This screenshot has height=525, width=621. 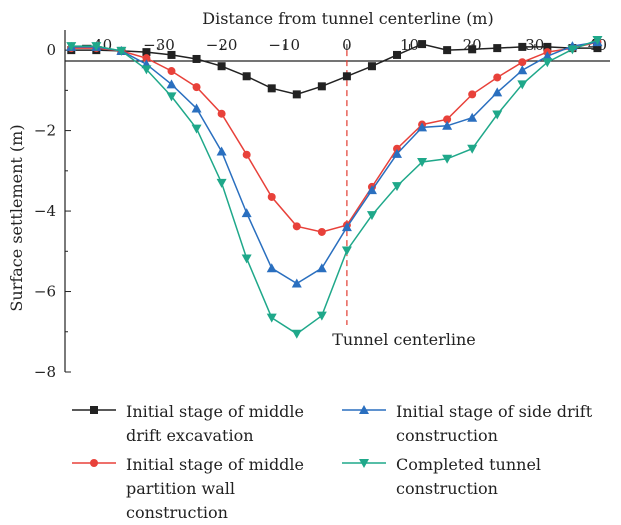 I want to click on x-tick-label: −20, so click(x=222, y=45).